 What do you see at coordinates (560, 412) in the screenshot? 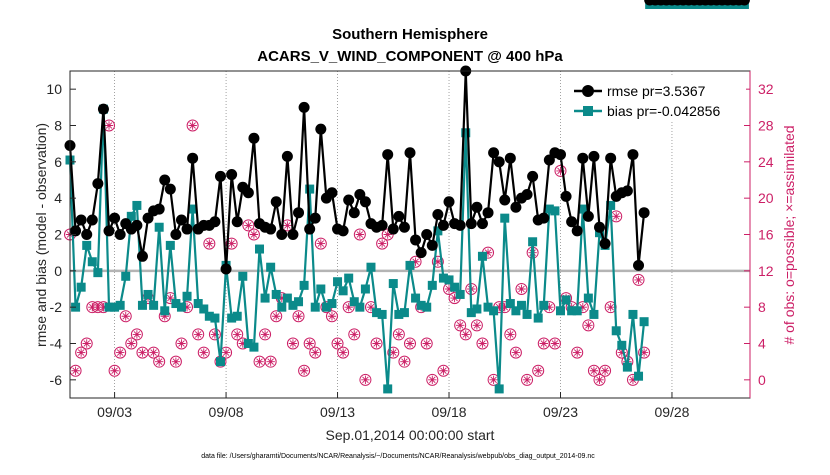
I see `x-tick-label: 09/23` at bounding box center [560, 412].